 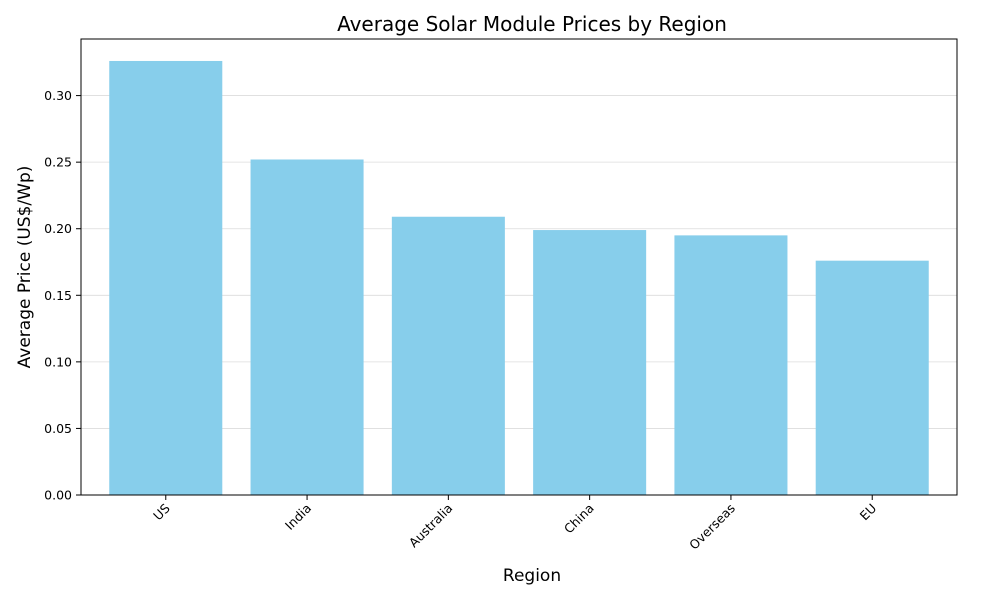 I want to click on x-axis-label: Region, so click(x=532, y=576).